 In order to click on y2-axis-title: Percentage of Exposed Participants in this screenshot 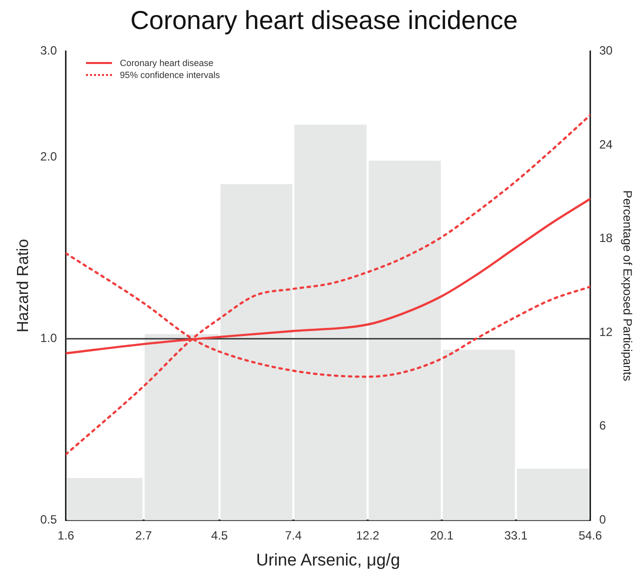, I will do `click(627, 286)`.